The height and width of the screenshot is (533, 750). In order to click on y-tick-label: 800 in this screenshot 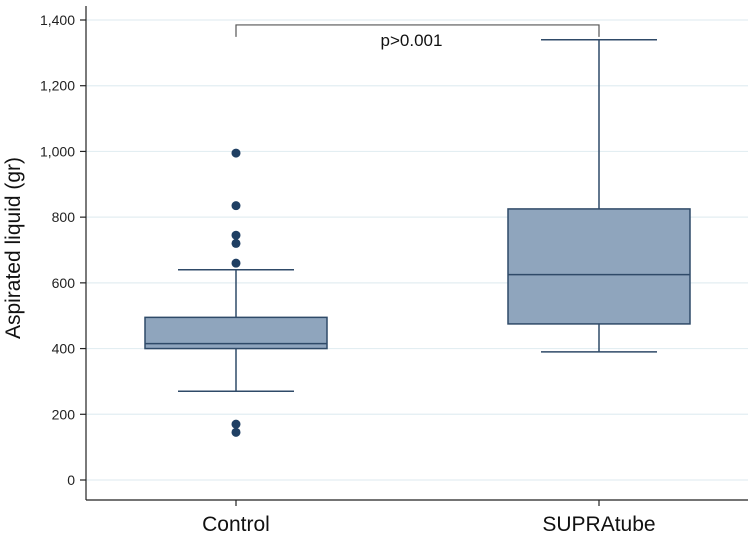, I will do `click(64, 217)`.